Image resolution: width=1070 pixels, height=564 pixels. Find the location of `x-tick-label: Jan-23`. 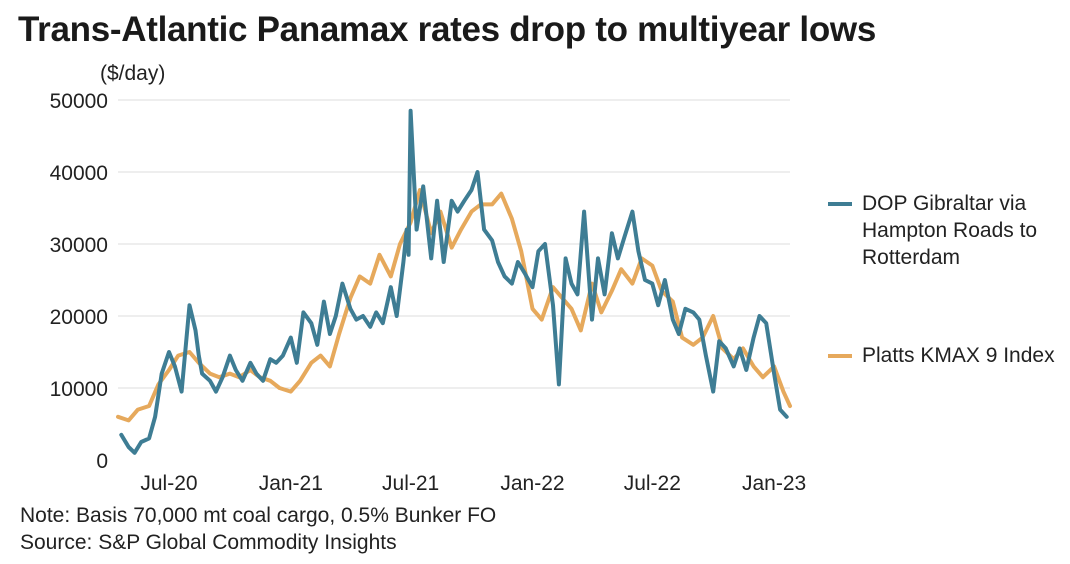

x-tick-label: Jan-23 is located at coordinates (774, 483).